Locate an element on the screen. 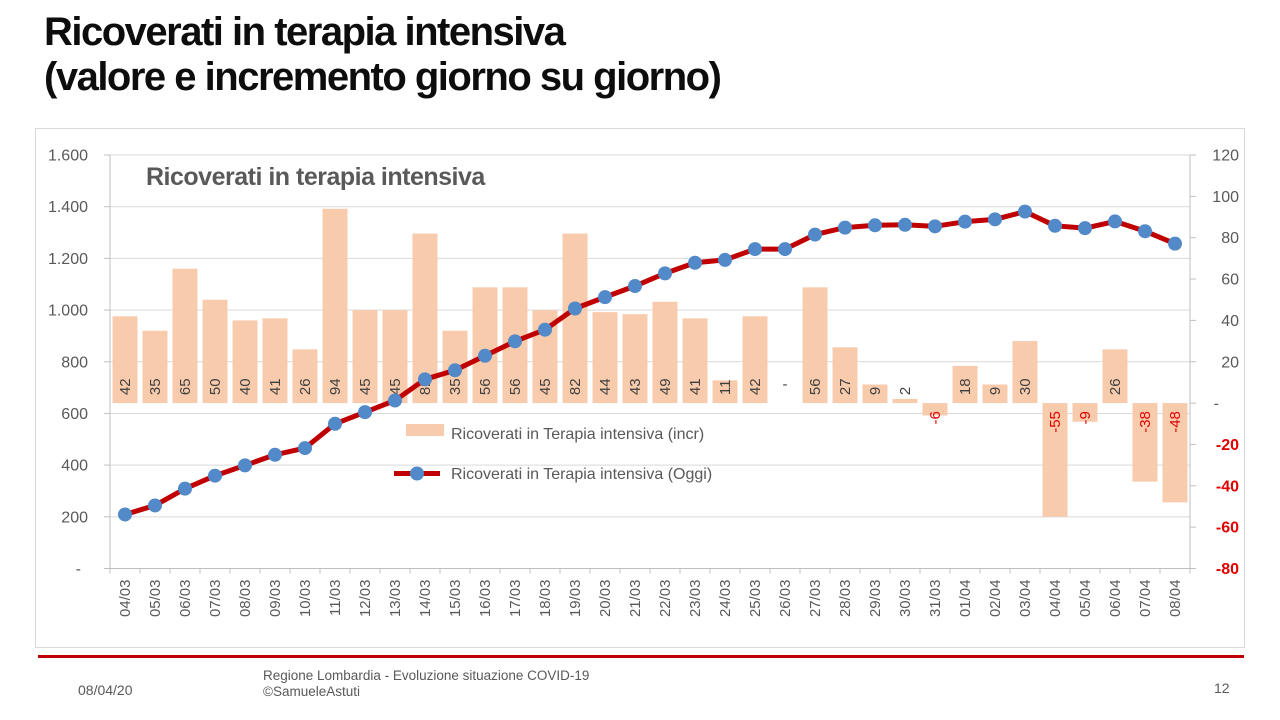 The height and width of the screenshot is (720, 1280). right-axis-label: 60 is located at coordinates (1230, 280).